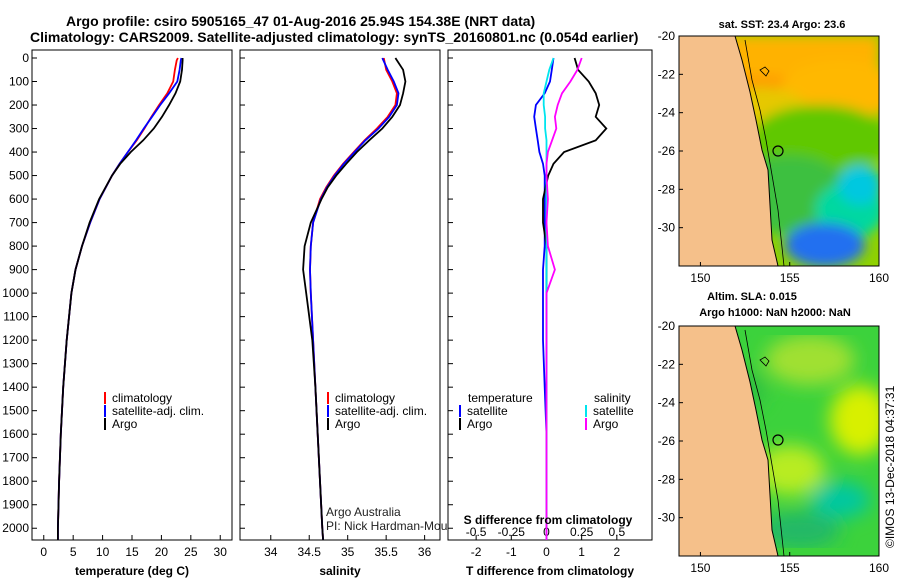 The height and width of the screenshot is (580, 900). Describe the element at coordinates (73, 552) in the screenshot. I see `x-tick-label: 5` at that location.